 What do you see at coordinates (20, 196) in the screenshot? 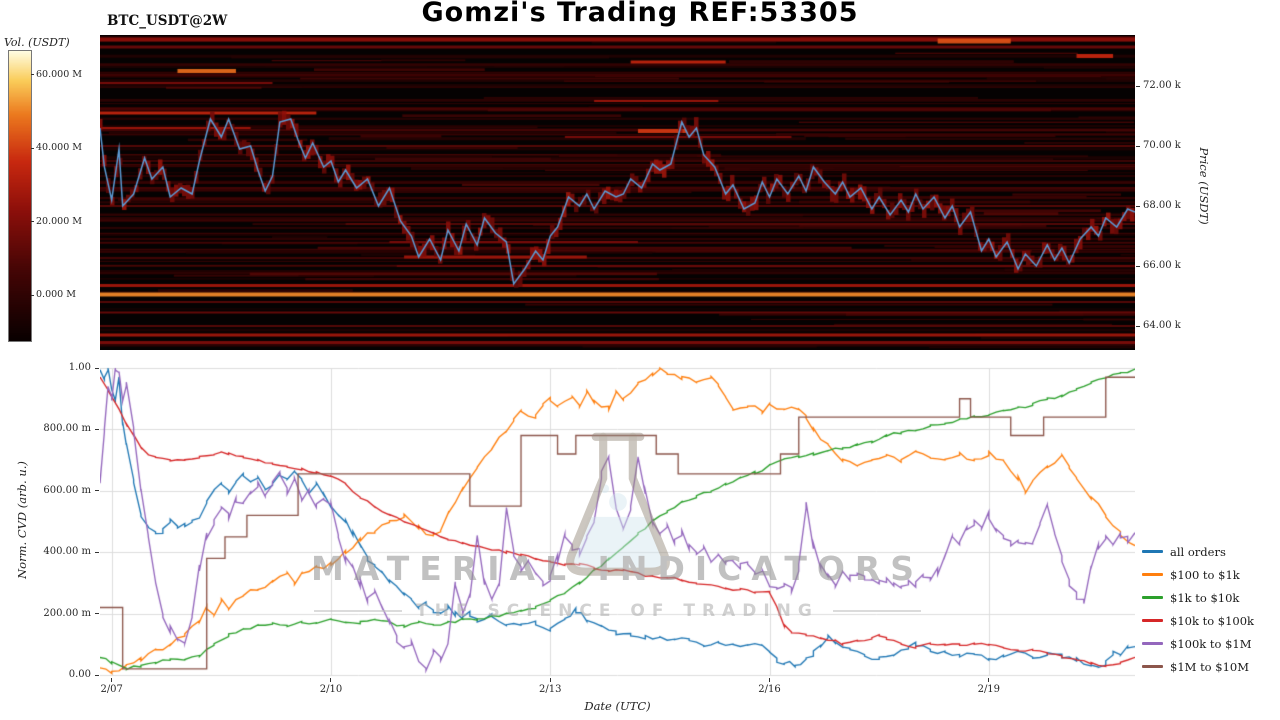
I see `volume-colorbar` at bounding box center [20, 196].